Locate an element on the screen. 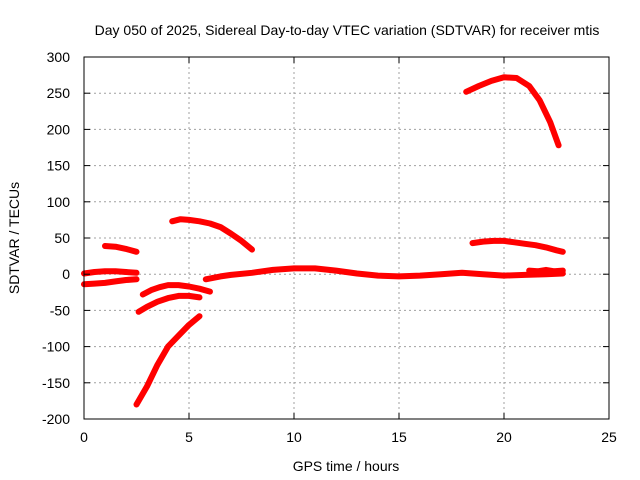  y-tick-label: 50 is located at coordinates (62, 238).